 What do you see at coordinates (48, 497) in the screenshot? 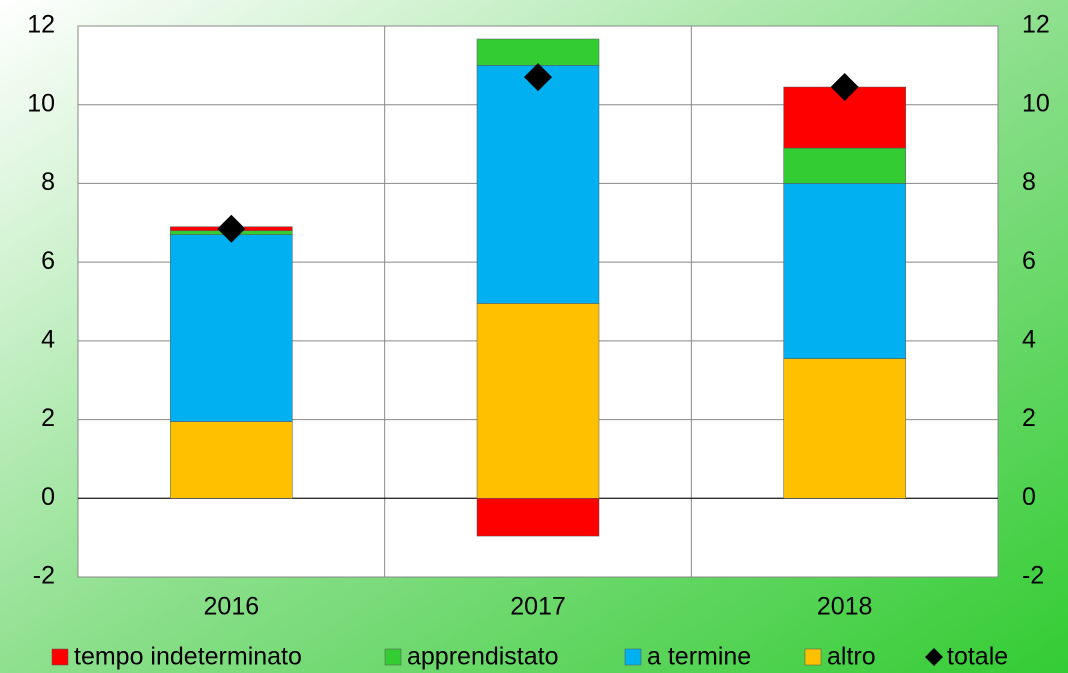
I see `y-tick-label: 0` at bounding box center [48, 497].